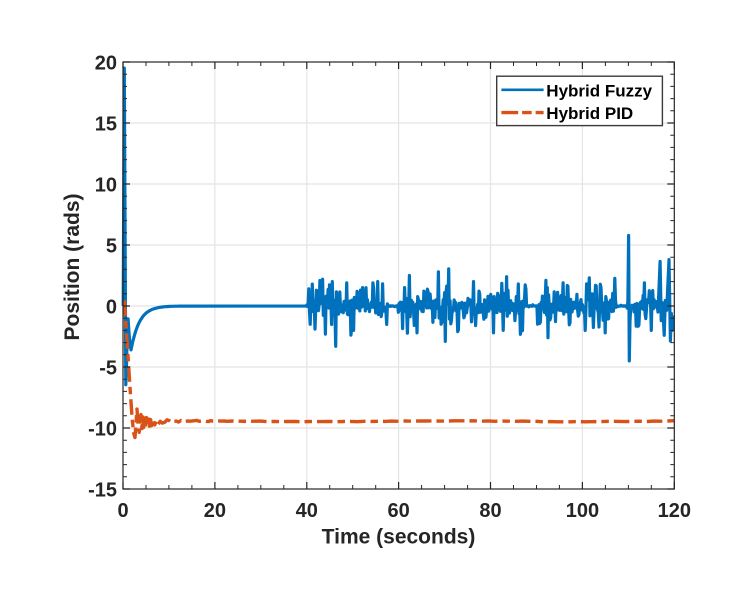  I want to click on svg-text: Hybrid Fuzzy, so click(599, 91).